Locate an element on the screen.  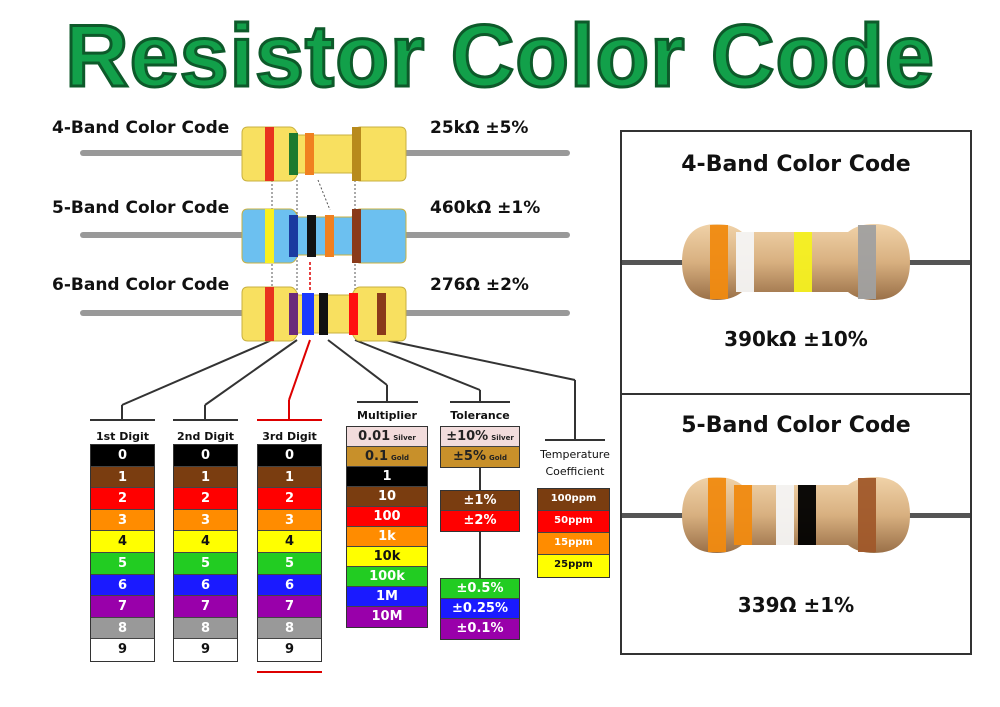
resistor-5-band-image is located at coordinates (796, 515).